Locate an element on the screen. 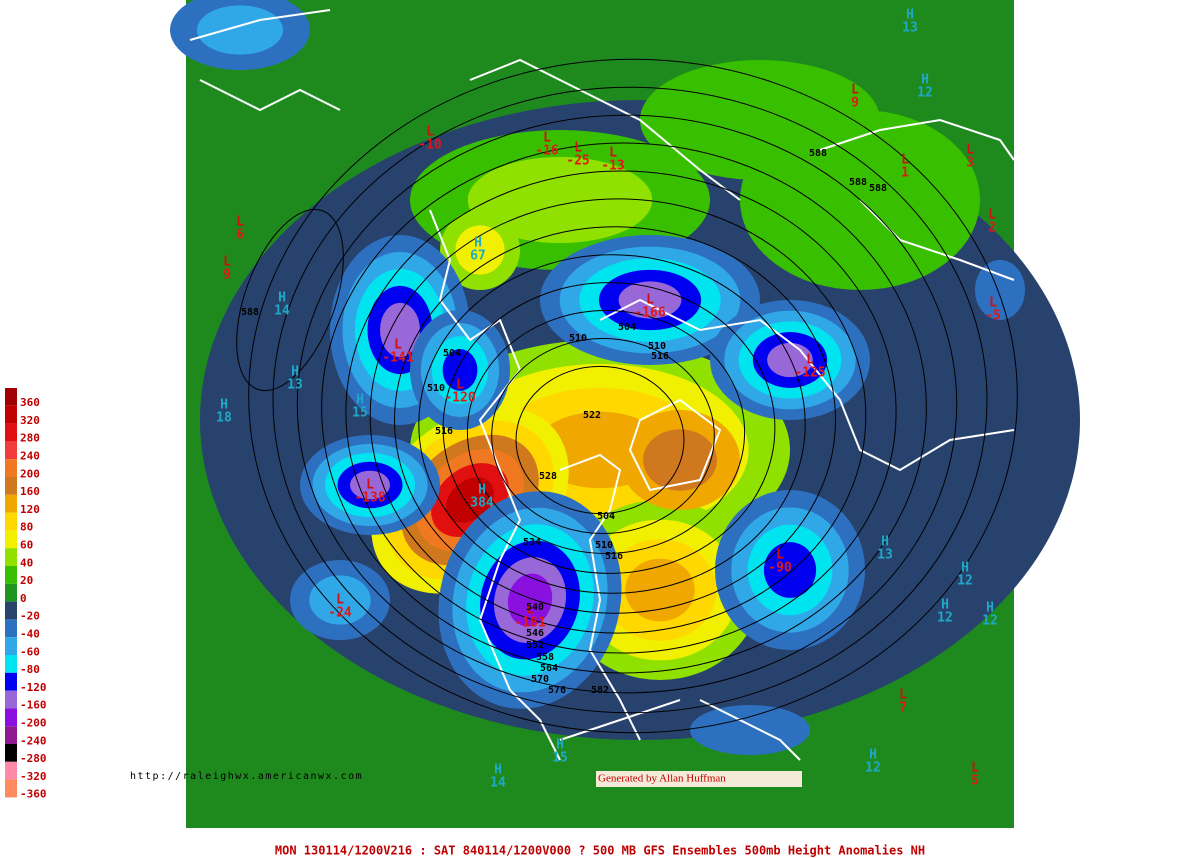  marker-value: 6 is located at coordinates (240, 235).